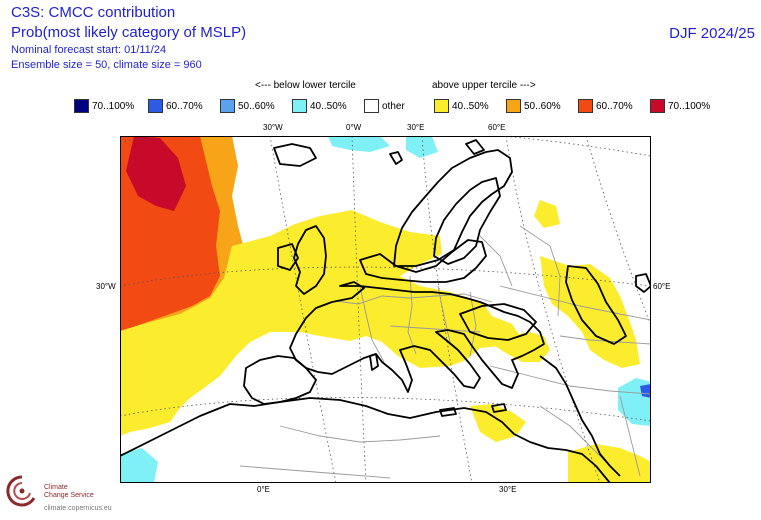  I want to click on coast-ireland, so click(288, 257).